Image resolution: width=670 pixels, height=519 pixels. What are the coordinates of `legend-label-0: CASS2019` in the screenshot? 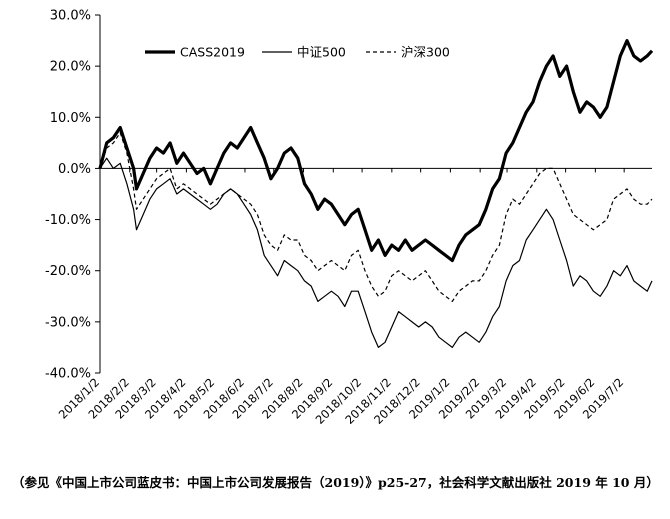 It's located at (212, 52).